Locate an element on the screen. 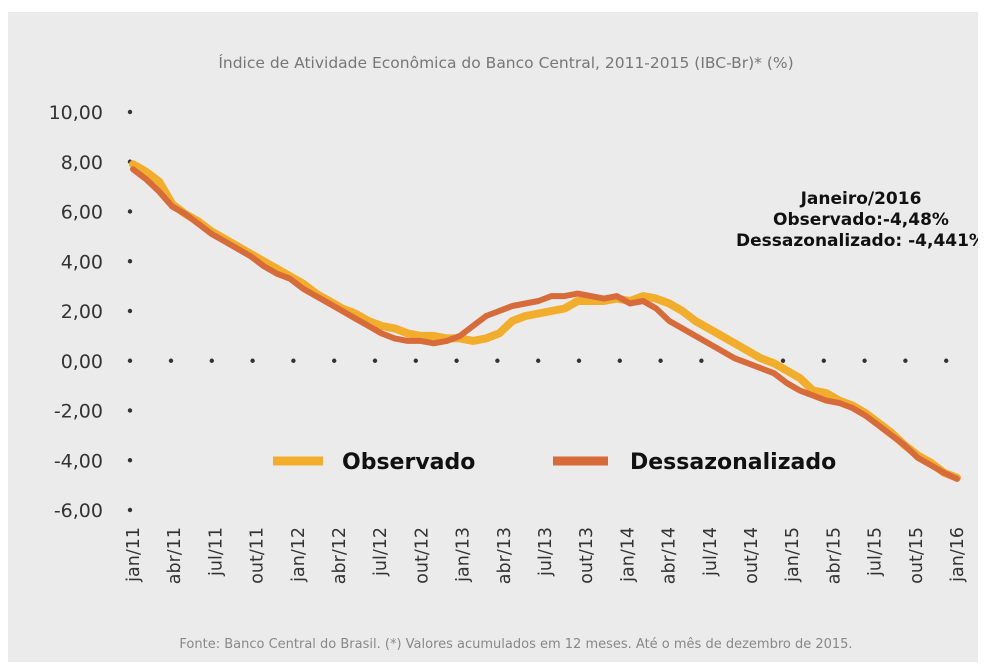  x-tick-label: out/14 is located at coordinates (752, 555).